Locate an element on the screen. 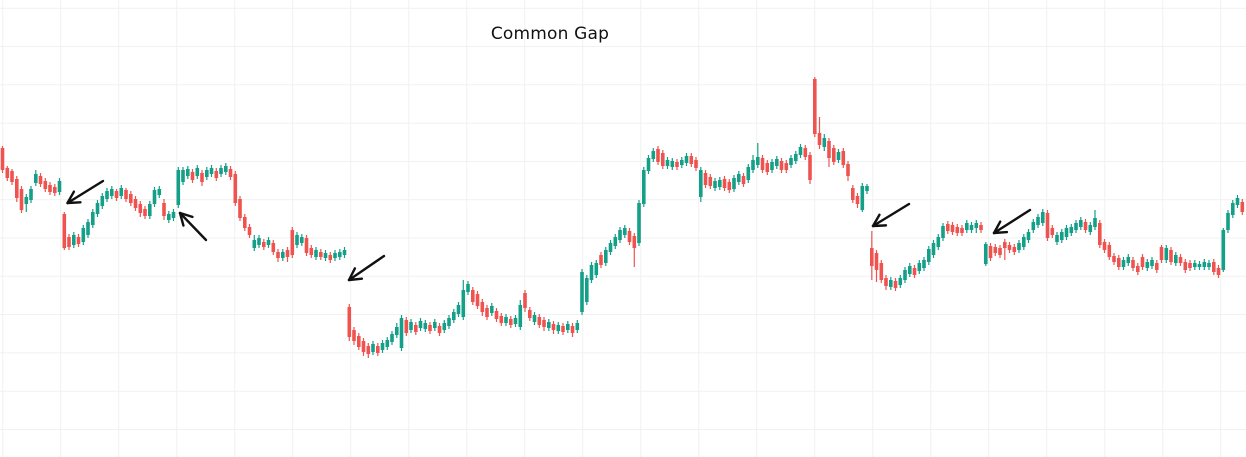 The height and width of the screenshot is (457, 1246). gap-arrow is located at coordinates (1012, 221).